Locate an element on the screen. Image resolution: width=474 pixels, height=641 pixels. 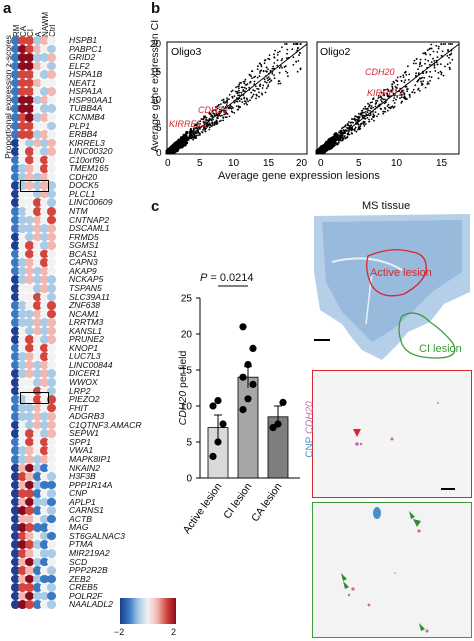
data-point is located at coordinates (253, 348).